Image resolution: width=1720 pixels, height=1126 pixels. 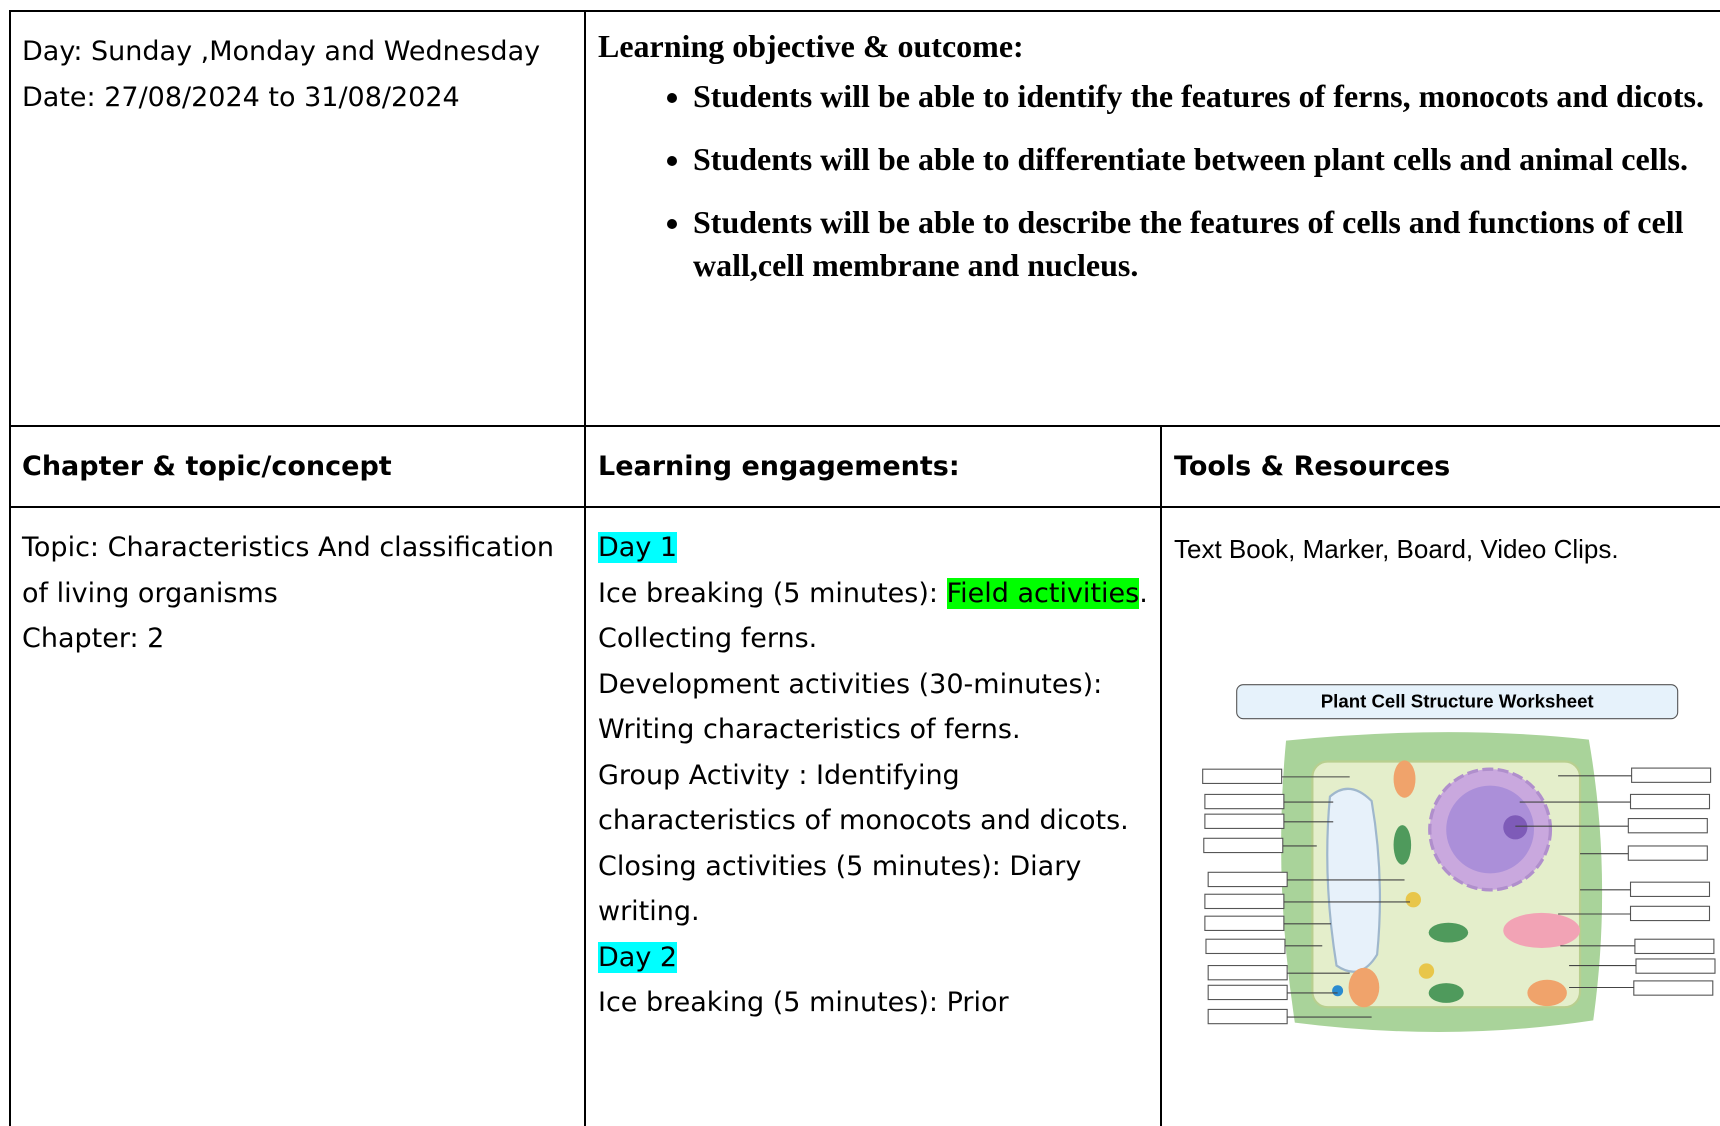 What do you see at coordinates (281, 51) in the screenshot?
I see `day: Day: Sunday ,Monday and Wednesday` at bounding box center [281, 51].